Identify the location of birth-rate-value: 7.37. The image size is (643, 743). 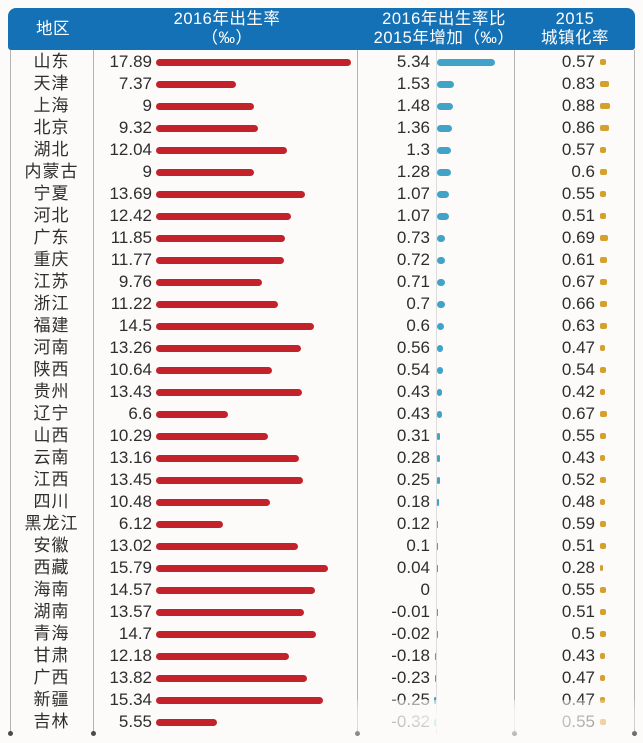
(135, 83).